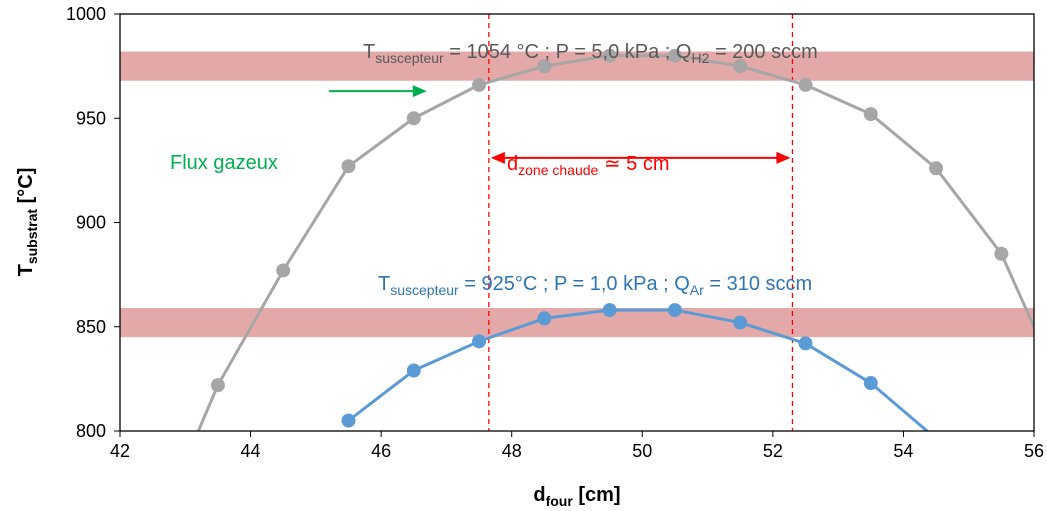  I want to click on series-label-1-mid: = 1054 °C ; P = 5,0 kPa ; Q, so click(568, 52).